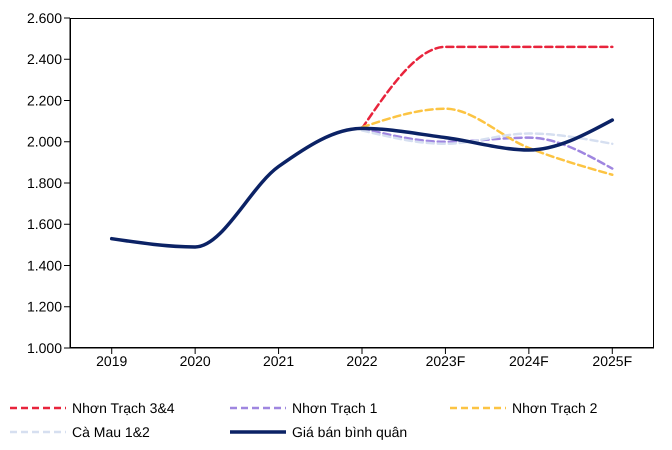 The height and width of the screenshot is (450, 672). I want to click on y-tick-label: 2.200, so click(44, 100).